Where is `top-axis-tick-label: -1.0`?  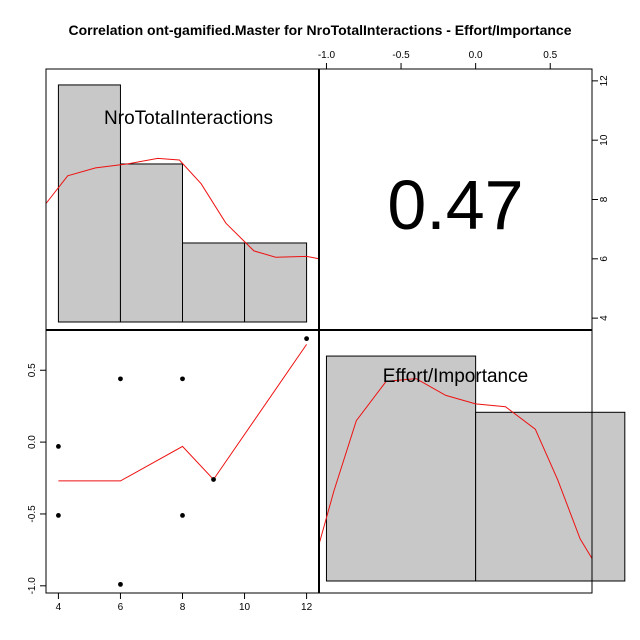
top-axis-tick-label: -1.0 is located at coordinates (327, 55).